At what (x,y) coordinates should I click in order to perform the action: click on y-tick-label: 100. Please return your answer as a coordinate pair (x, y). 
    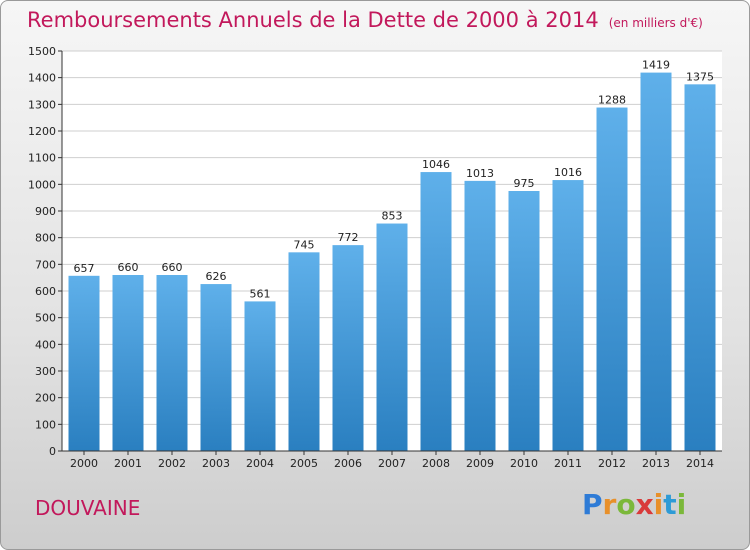
    Looking at the image, I should click on (45, 424).